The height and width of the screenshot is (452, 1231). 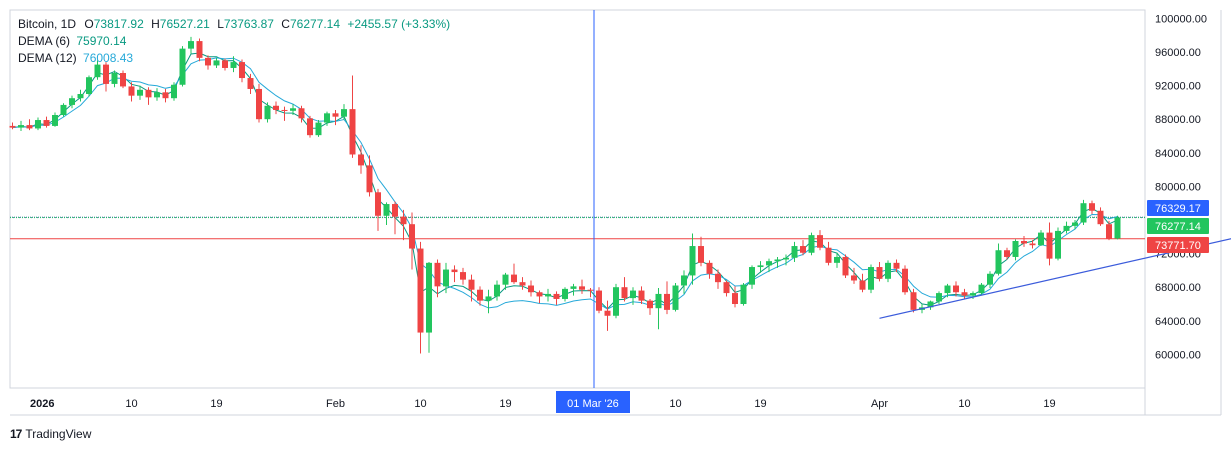 I want to click on low-value: 73763.87, so click(x=248, y=24).